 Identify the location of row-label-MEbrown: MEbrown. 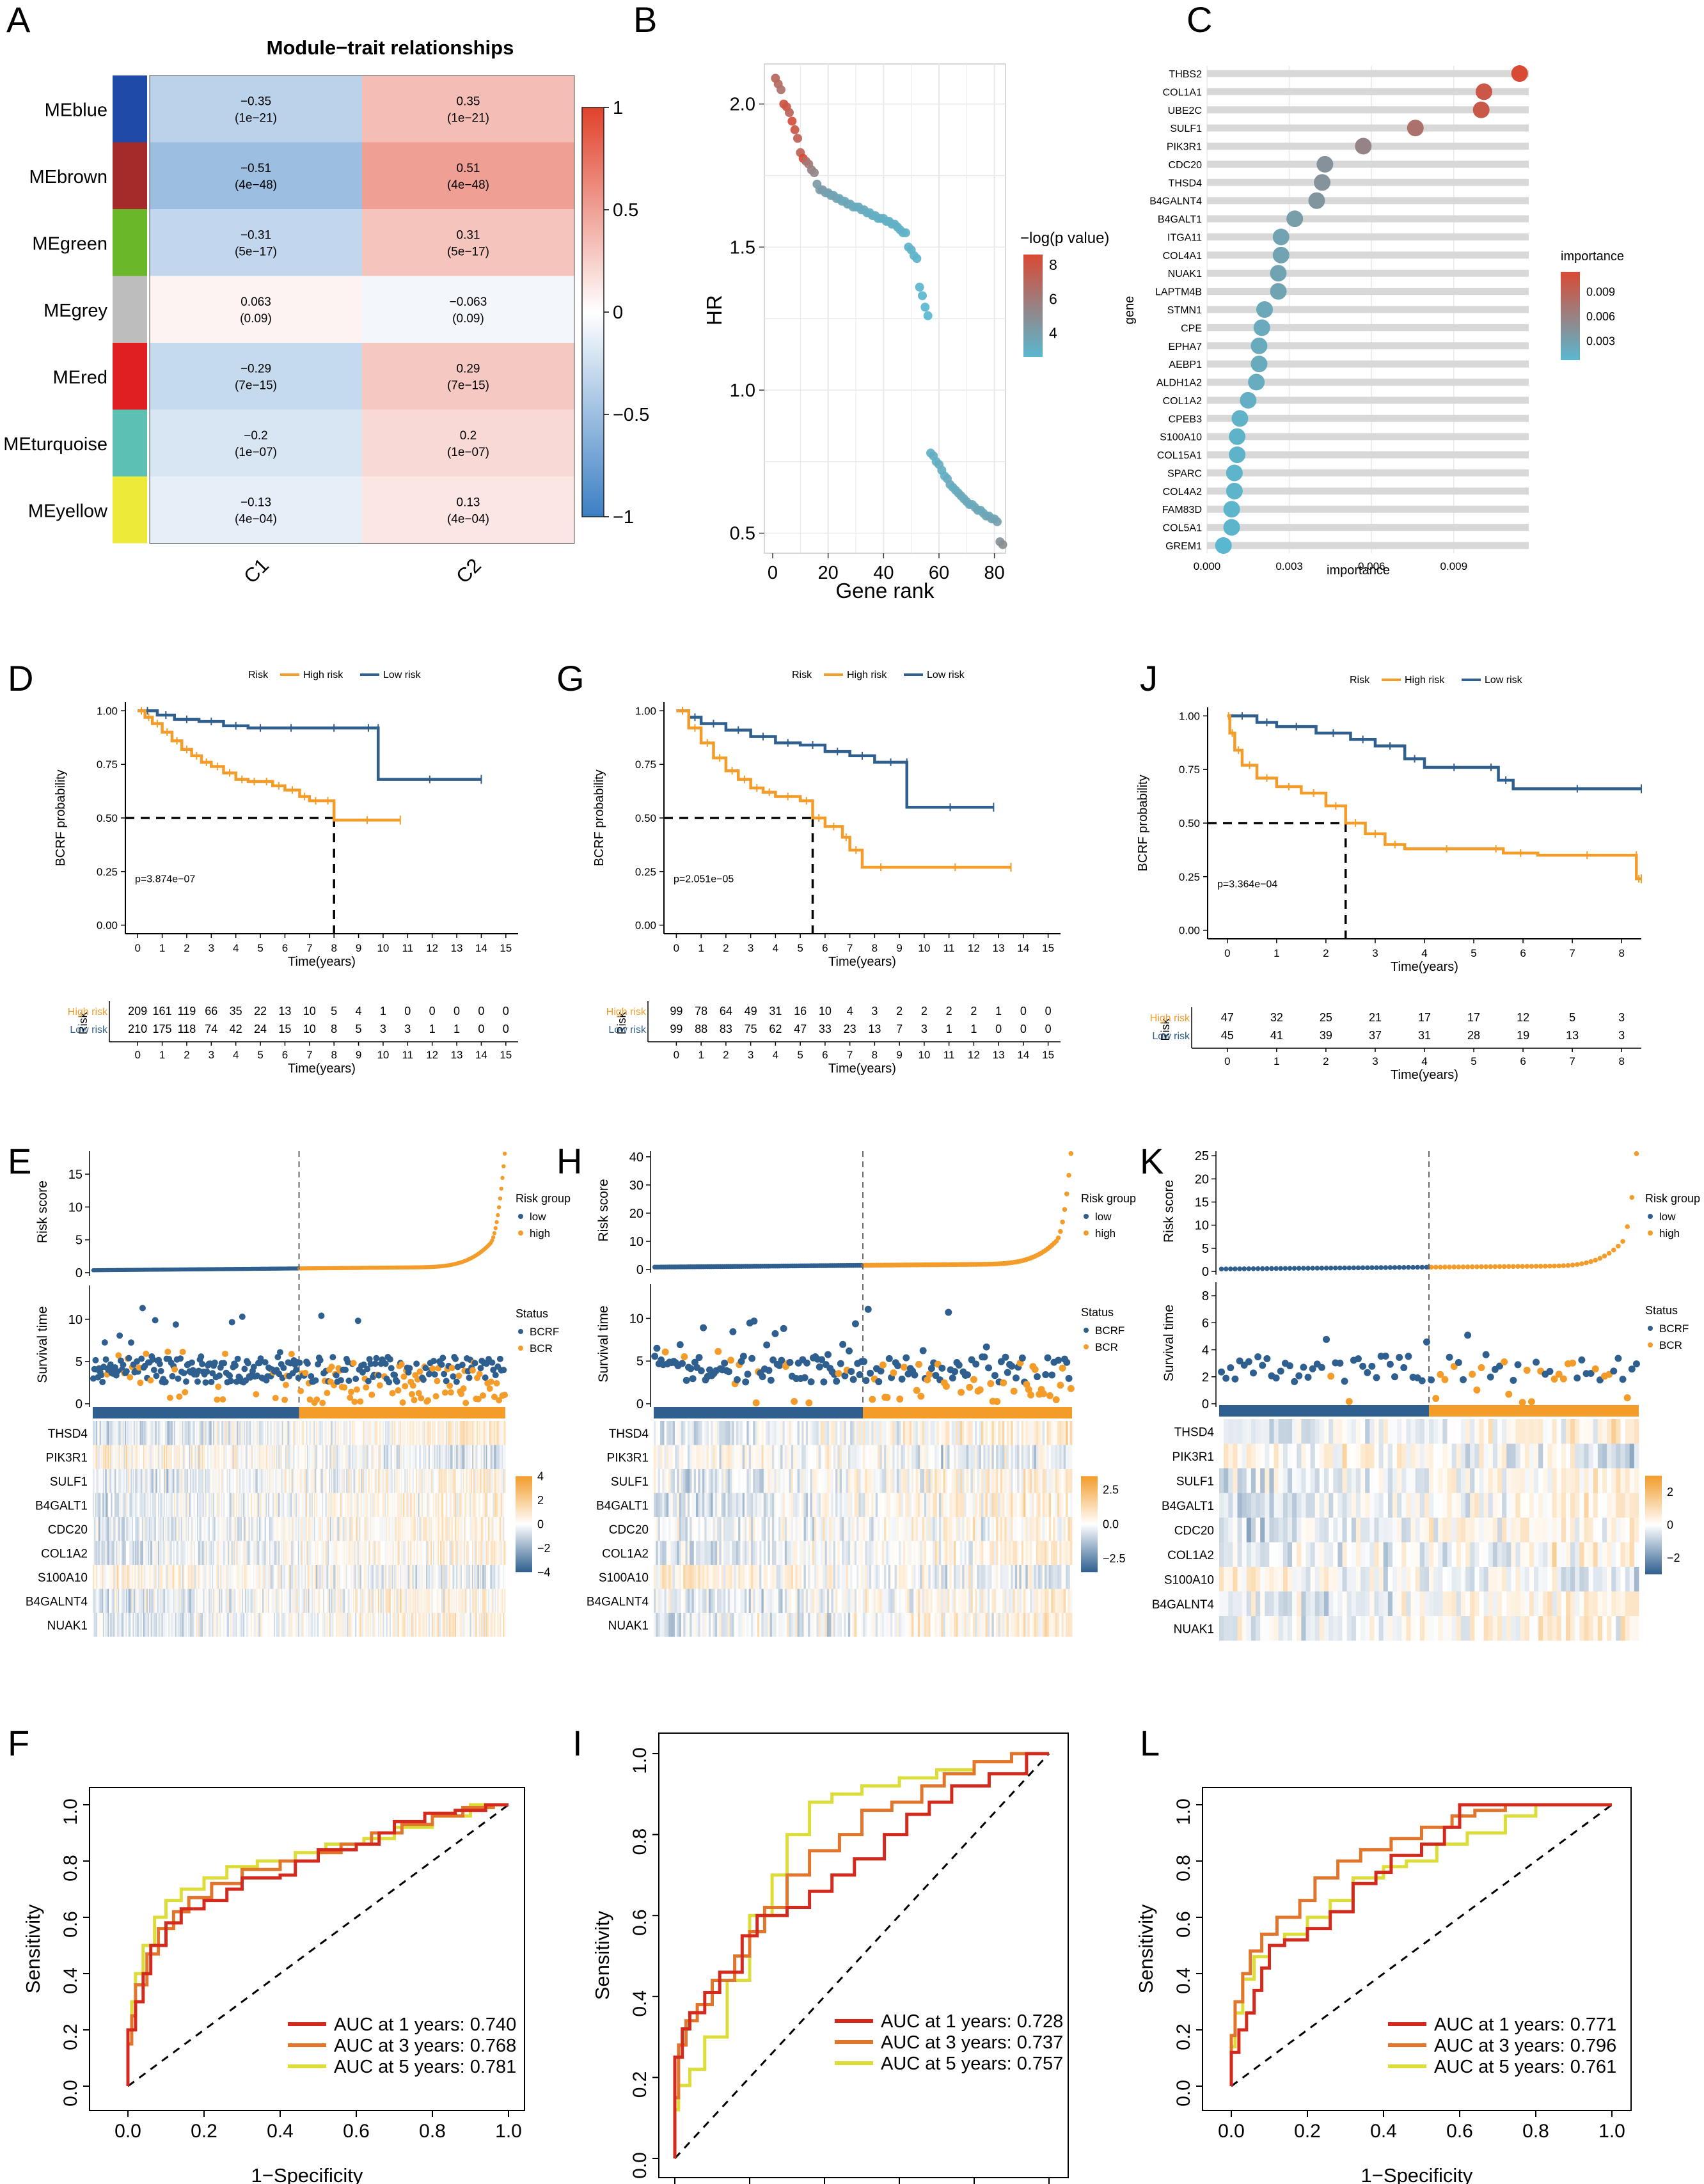
(68, 177).